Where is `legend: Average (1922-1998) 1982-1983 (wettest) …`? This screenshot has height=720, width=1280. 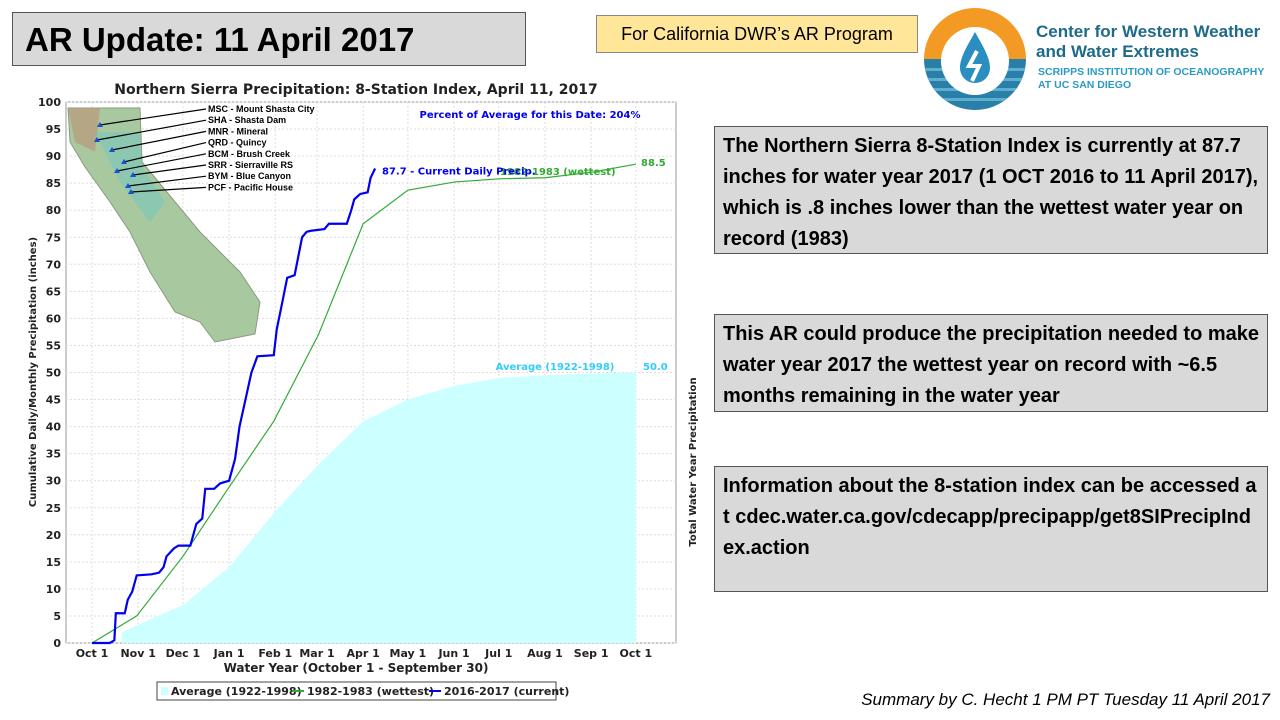
legend: Average (1922-1998) 1982-1983 (wettest) … is located at coordinates (362, 691).